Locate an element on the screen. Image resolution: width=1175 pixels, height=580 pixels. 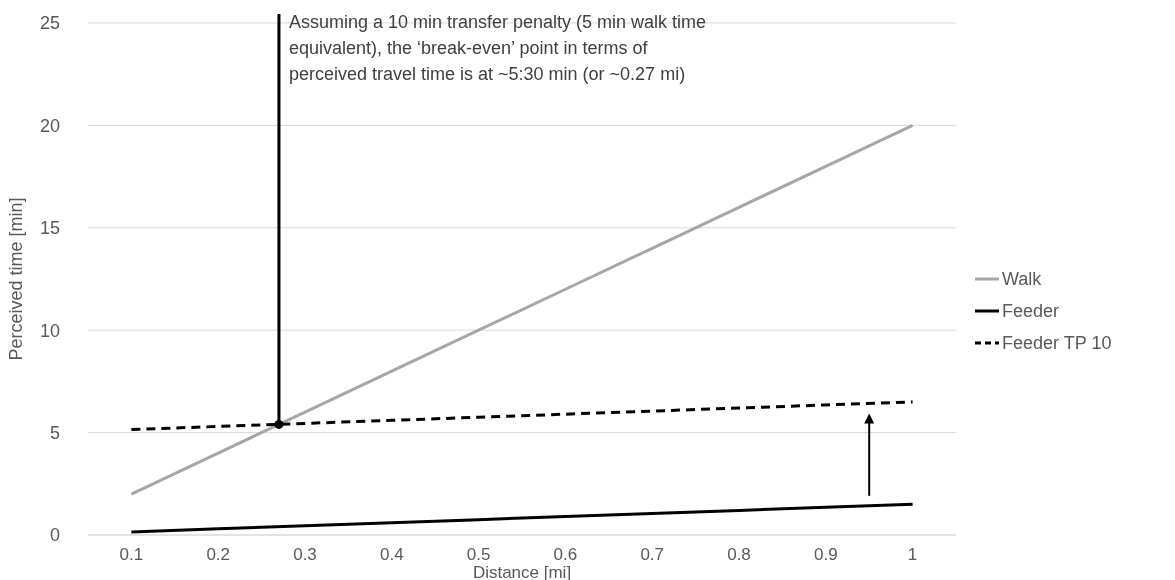
y-tick-label: 0 is located at coordinates (54, 535).